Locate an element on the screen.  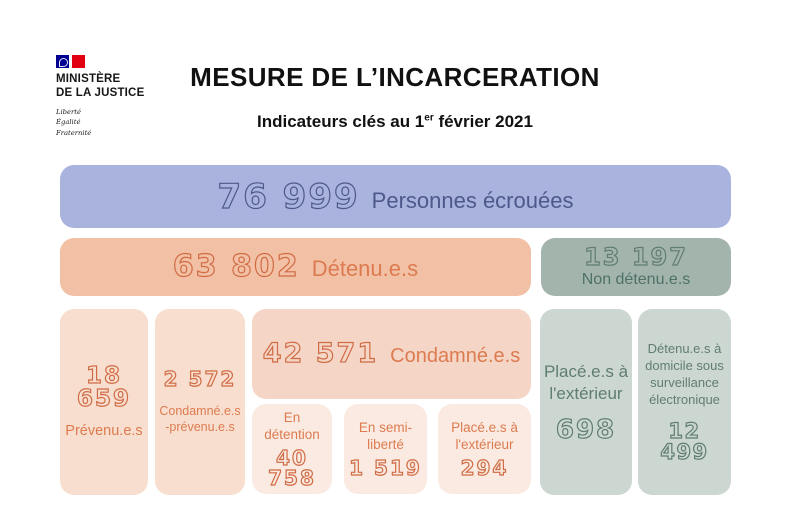
french-flag-icon is located at coordinates (71, 61).